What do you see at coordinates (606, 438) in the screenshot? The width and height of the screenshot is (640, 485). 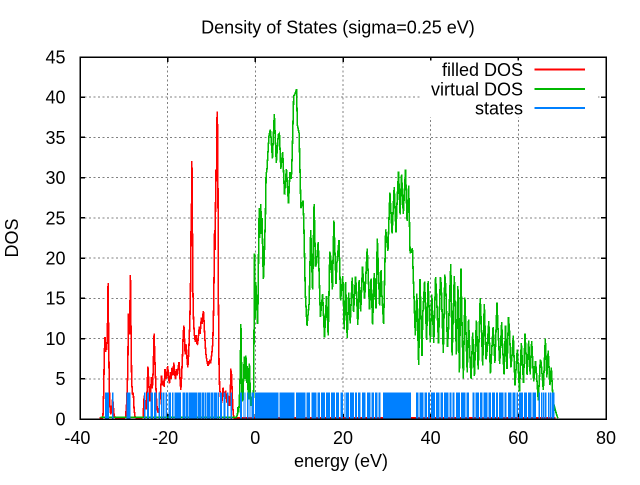 I see `svg-text: 80` at bounding box center [606, 438].